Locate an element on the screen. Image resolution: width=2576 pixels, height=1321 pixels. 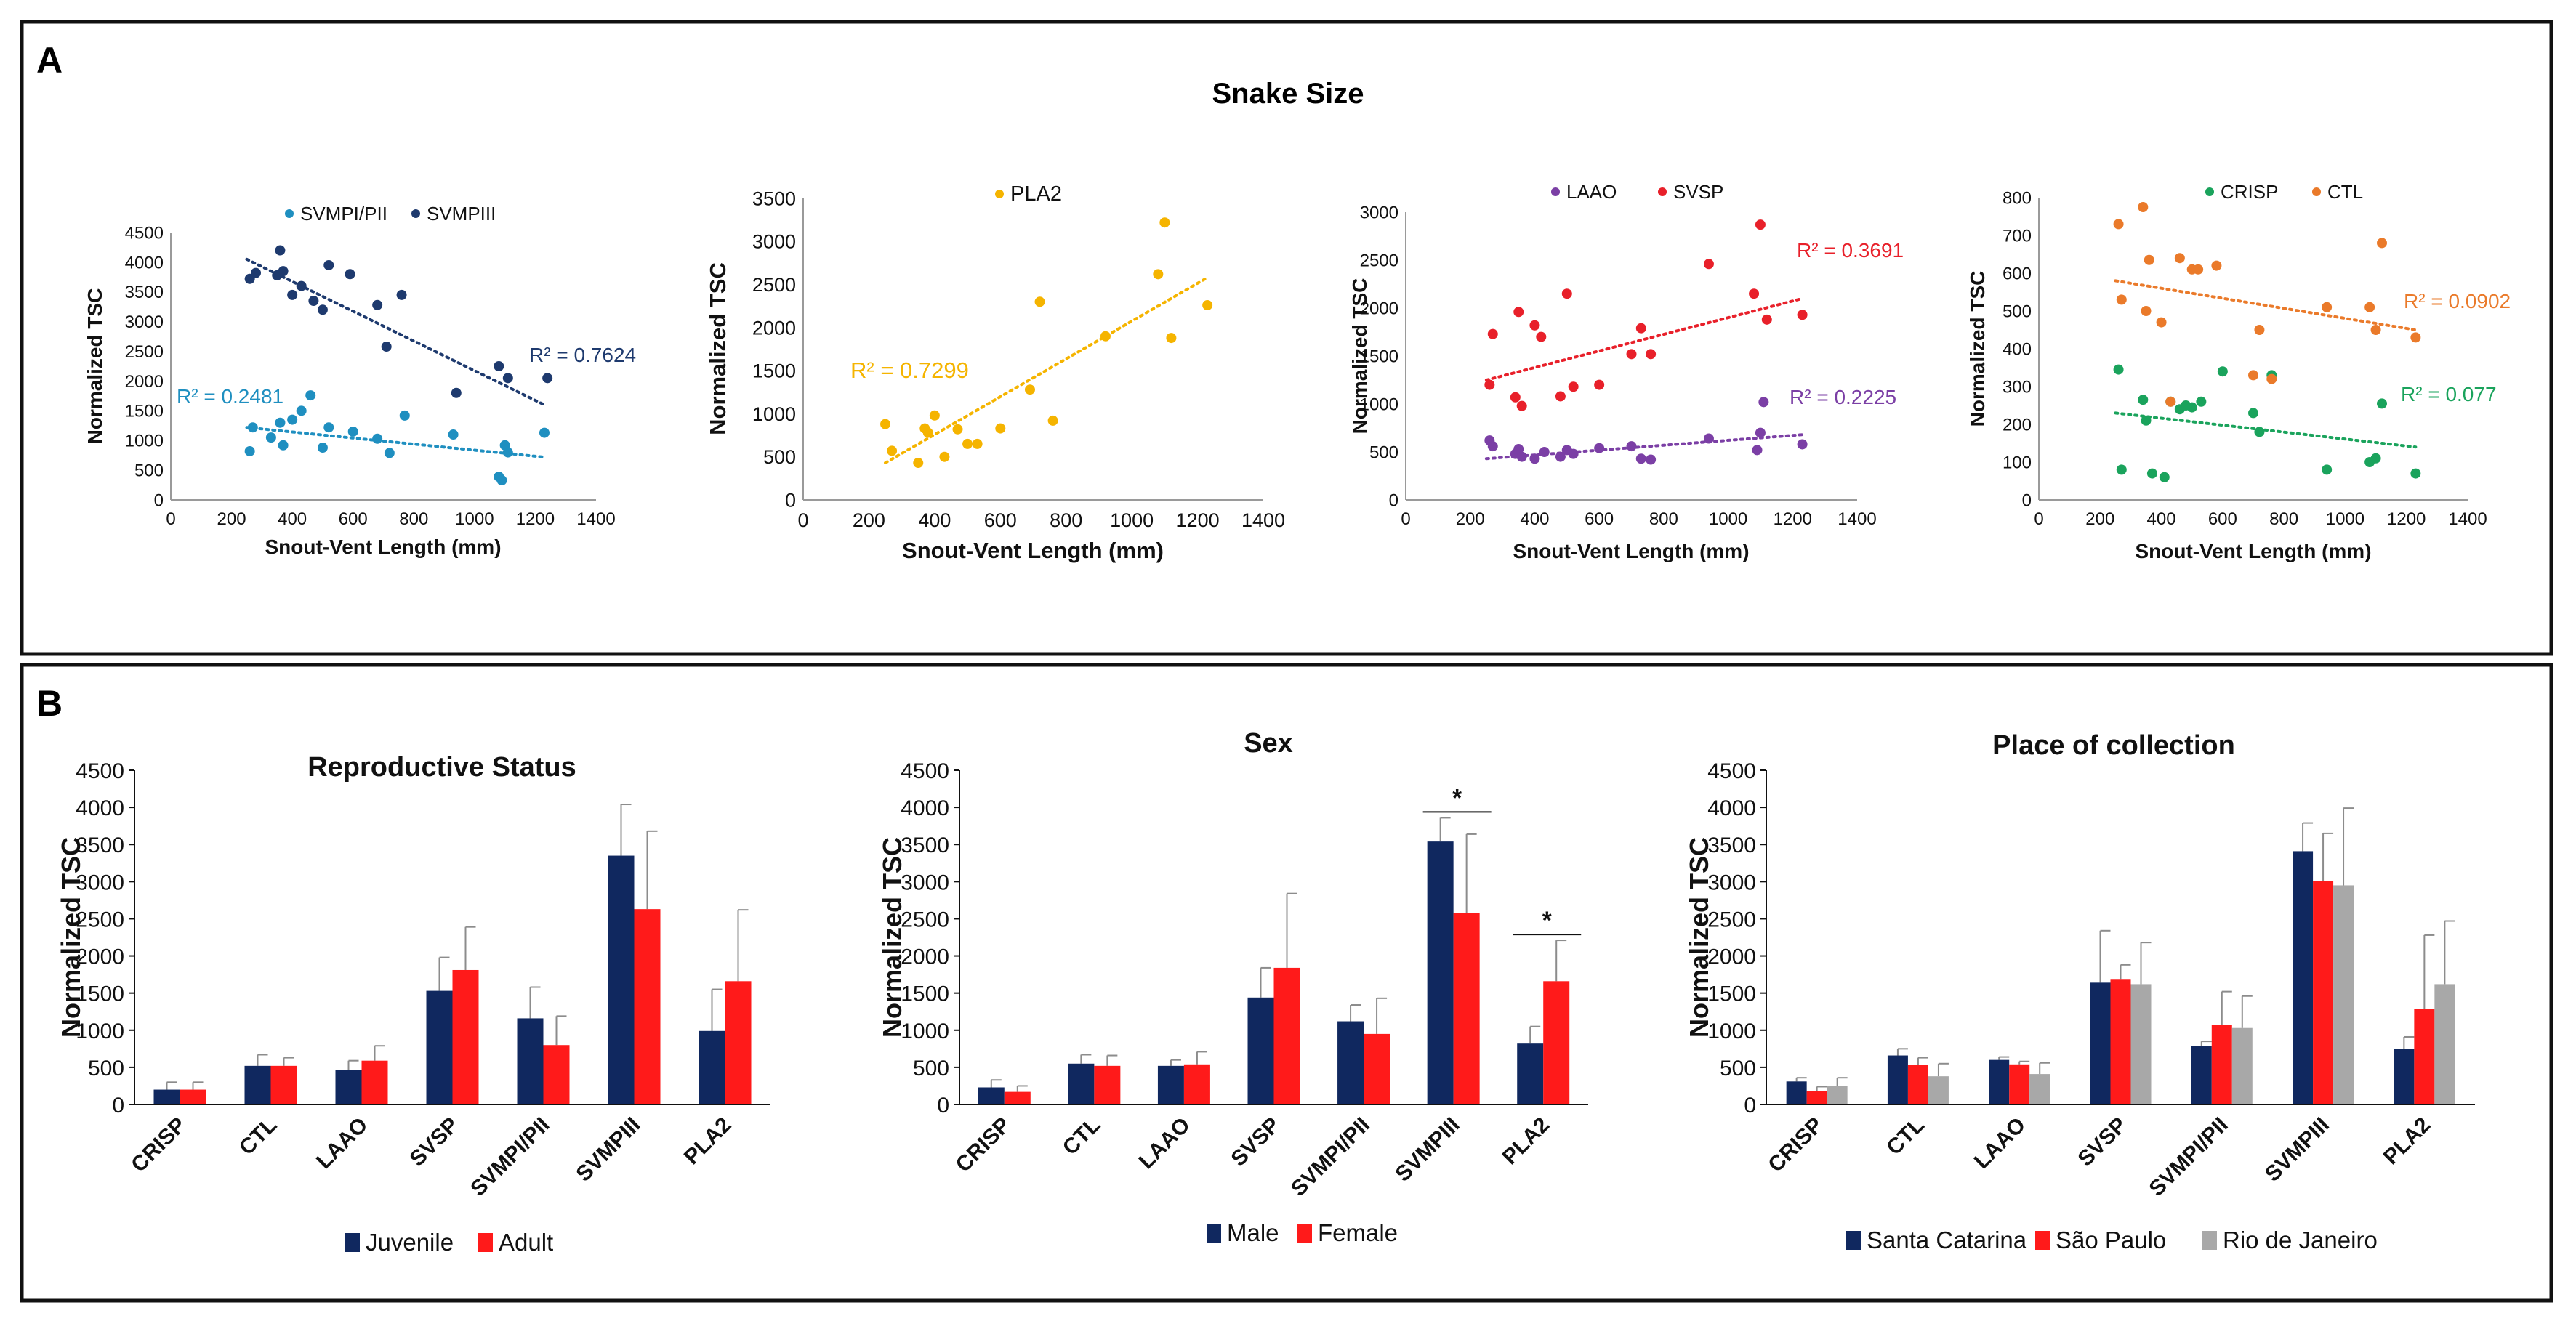
bar-santa-catarina is located at coordinates (2100, 1043).